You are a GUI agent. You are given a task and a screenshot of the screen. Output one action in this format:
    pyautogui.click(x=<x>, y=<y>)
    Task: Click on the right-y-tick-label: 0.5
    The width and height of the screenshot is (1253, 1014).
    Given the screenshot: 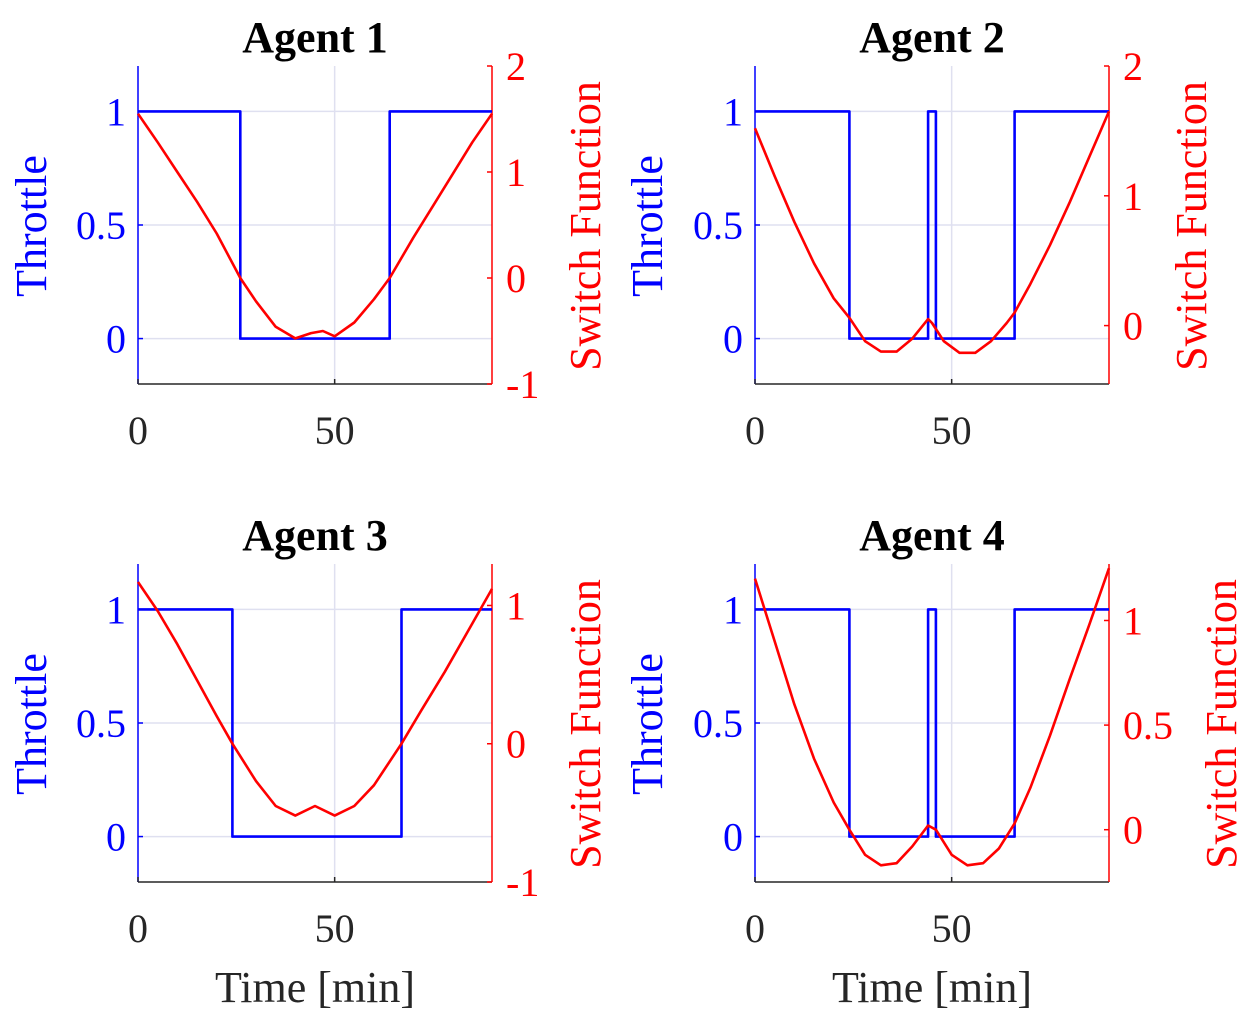 What is the action you would take?
    pyautogui.click(x=1148, y=725)
    